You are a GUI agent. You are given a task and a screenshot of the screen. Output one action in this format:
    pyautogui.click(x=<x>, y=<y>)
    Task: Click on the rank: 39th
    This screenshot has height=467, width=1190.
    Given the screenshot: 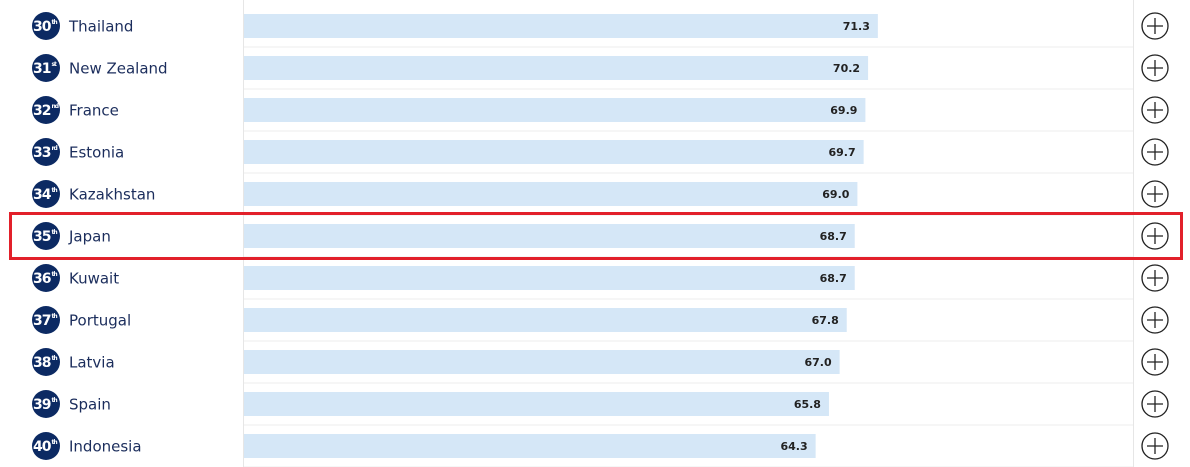 What is the action you would take?
    pyautogui.click(x=45, y=405)
    